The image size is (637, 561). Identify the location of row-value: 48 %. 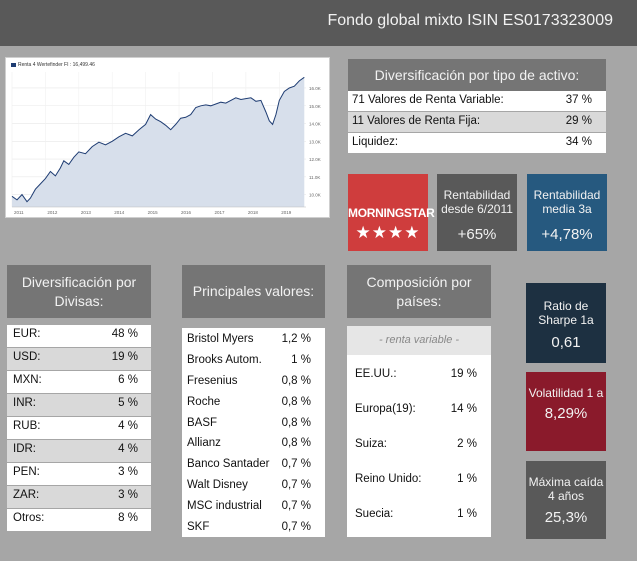
(124, 334).